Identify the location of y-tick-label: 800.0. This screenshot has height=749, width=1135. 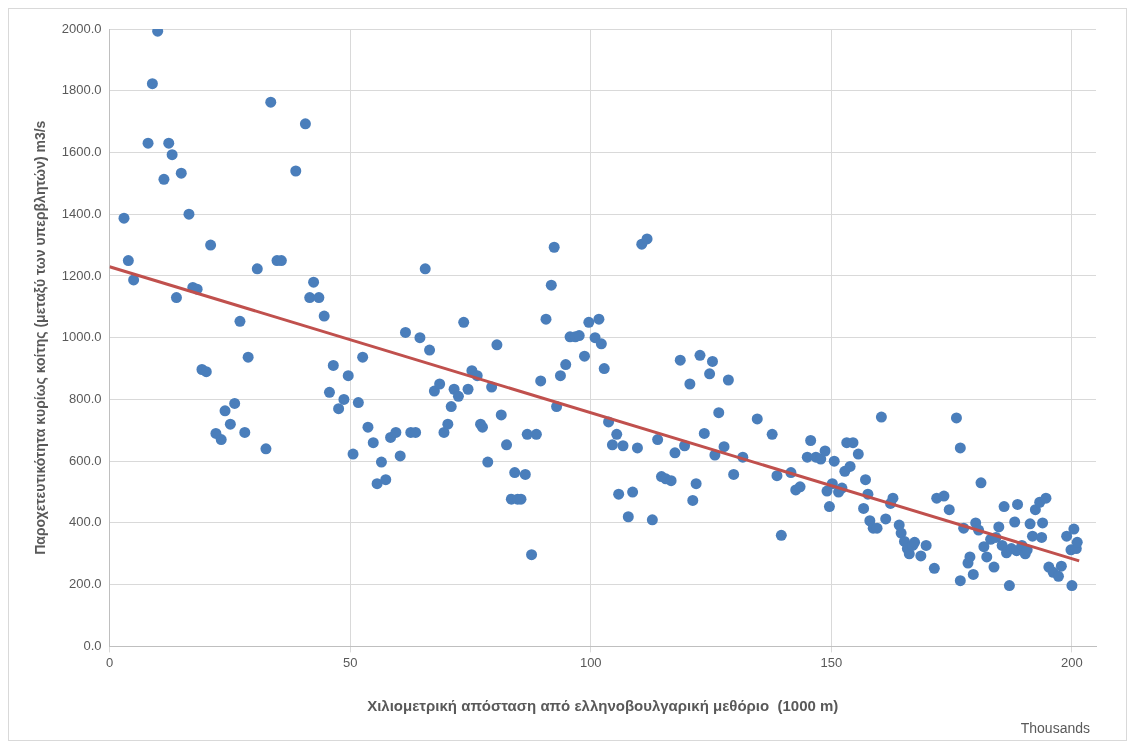
(85, 399).